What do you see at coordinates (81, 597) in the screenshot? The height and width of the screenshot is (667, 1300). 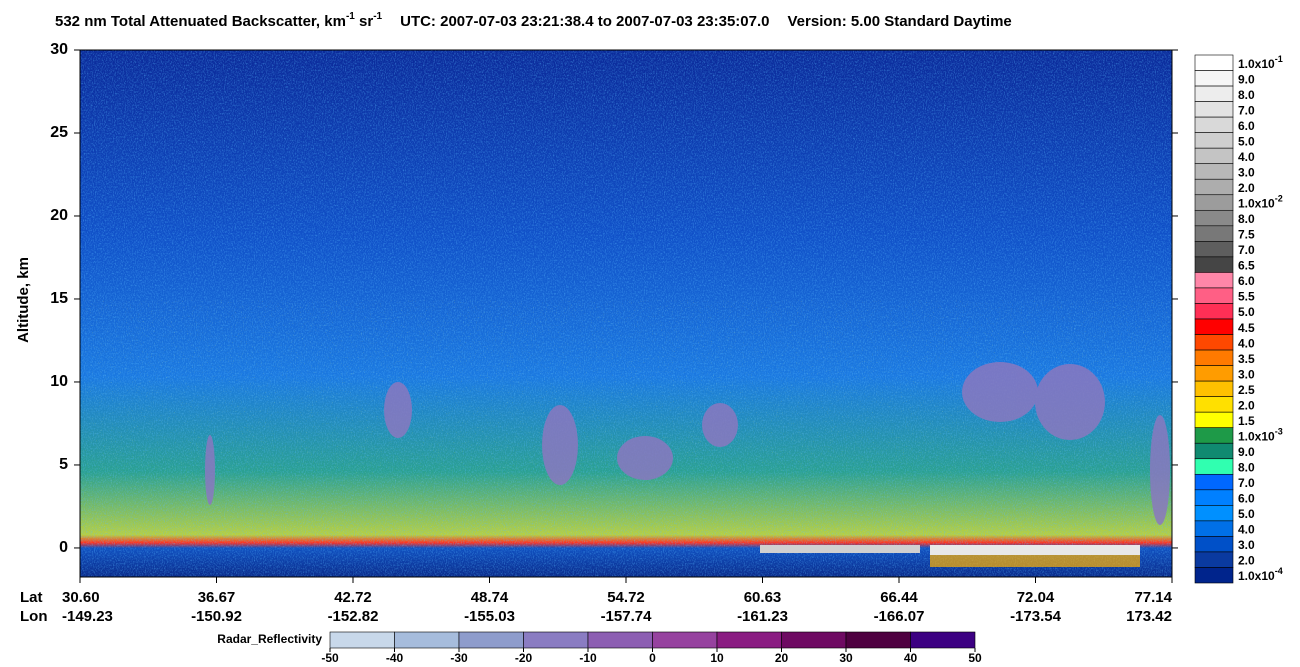 I see `x-tick-label: 30.60` at bounding box center [81, 597].